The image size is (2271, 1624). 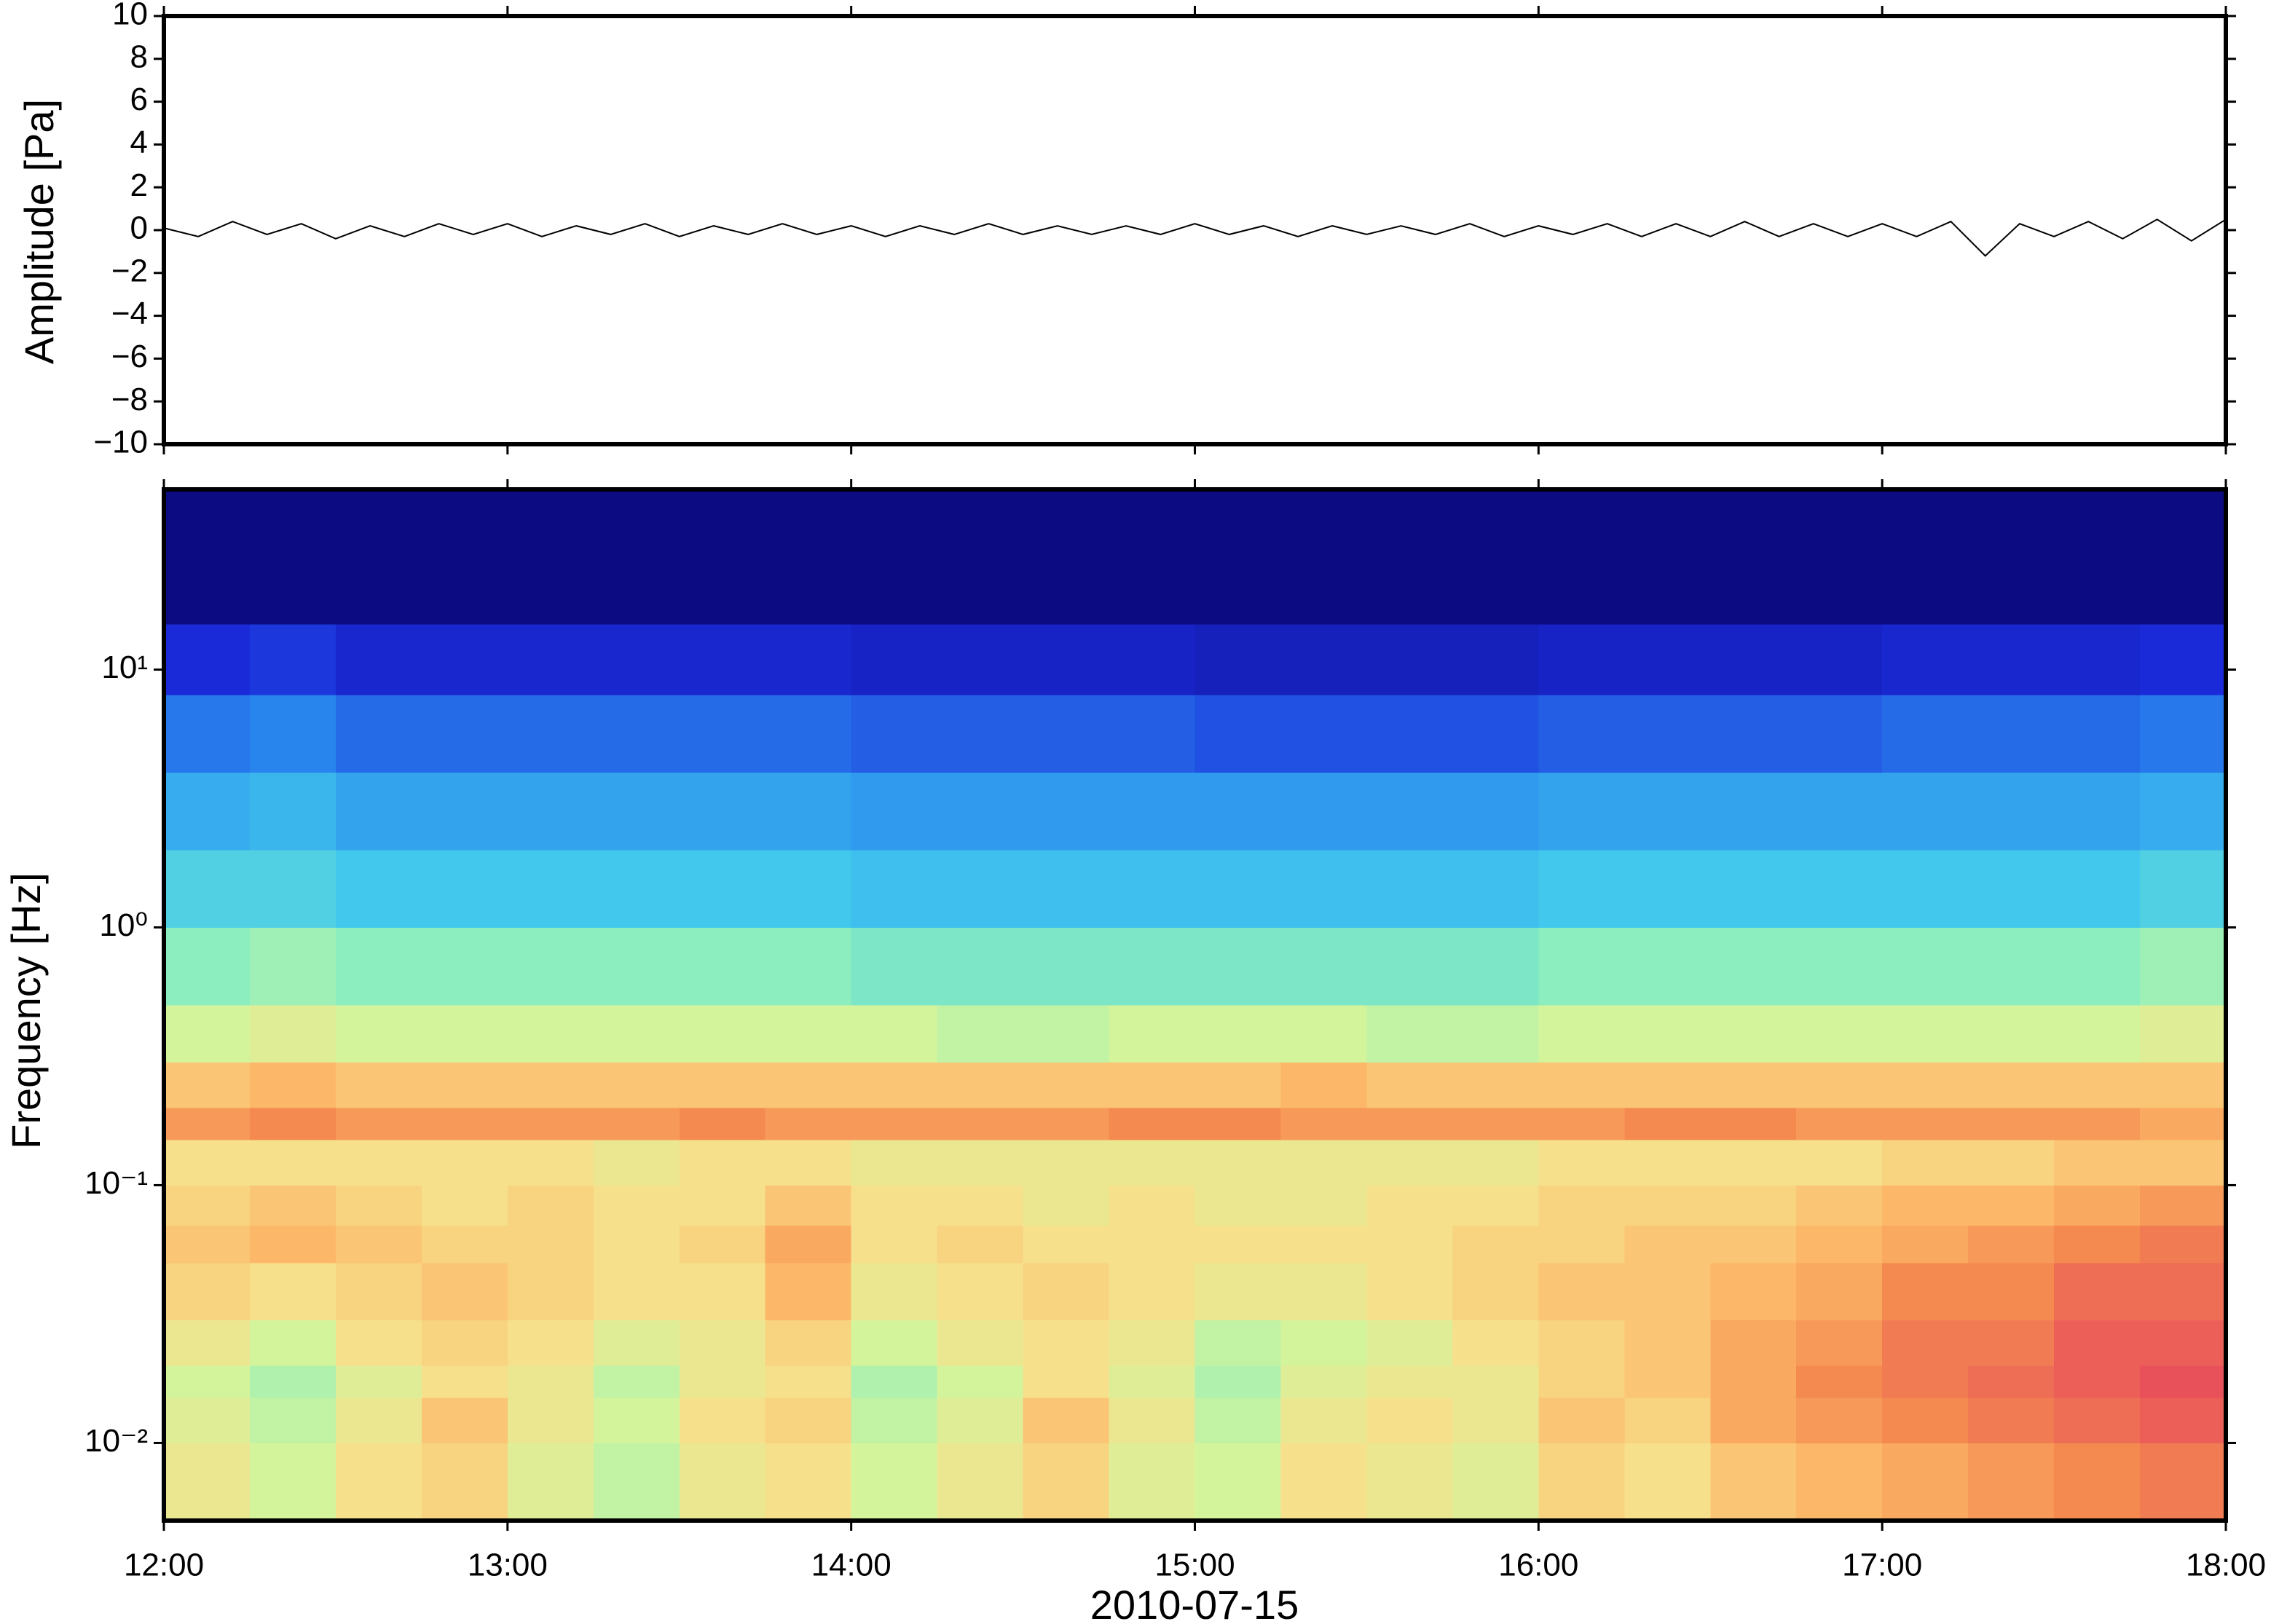 I want to click on y-tick-label: 10⁰, so click(x=124, y=925).